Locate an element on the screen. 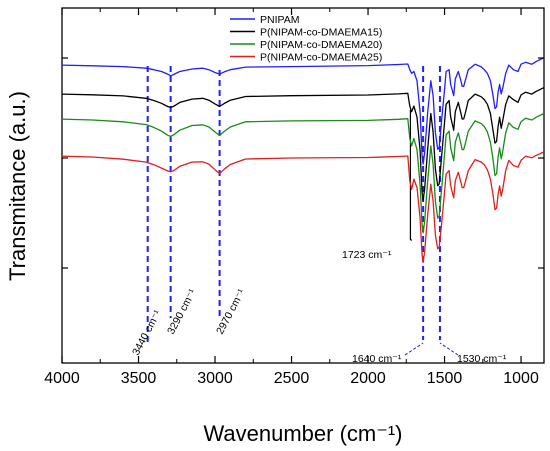 Image resolution: width=550 pixels, height=451 pixels. legend-label-4: P(NIPAM-co-DMAEMA25) is located at coordinates (321, 58).